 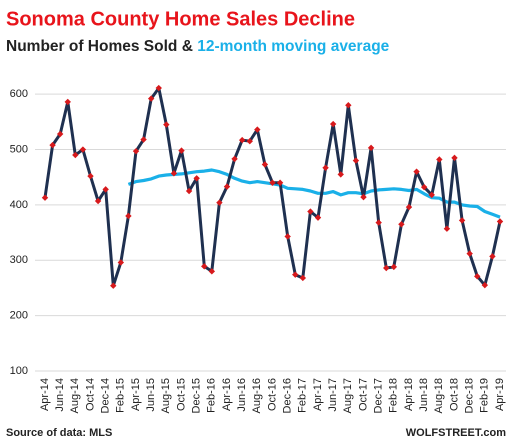 I want to click on x-tick-label: Oct-14, so click(x=90, y=394).